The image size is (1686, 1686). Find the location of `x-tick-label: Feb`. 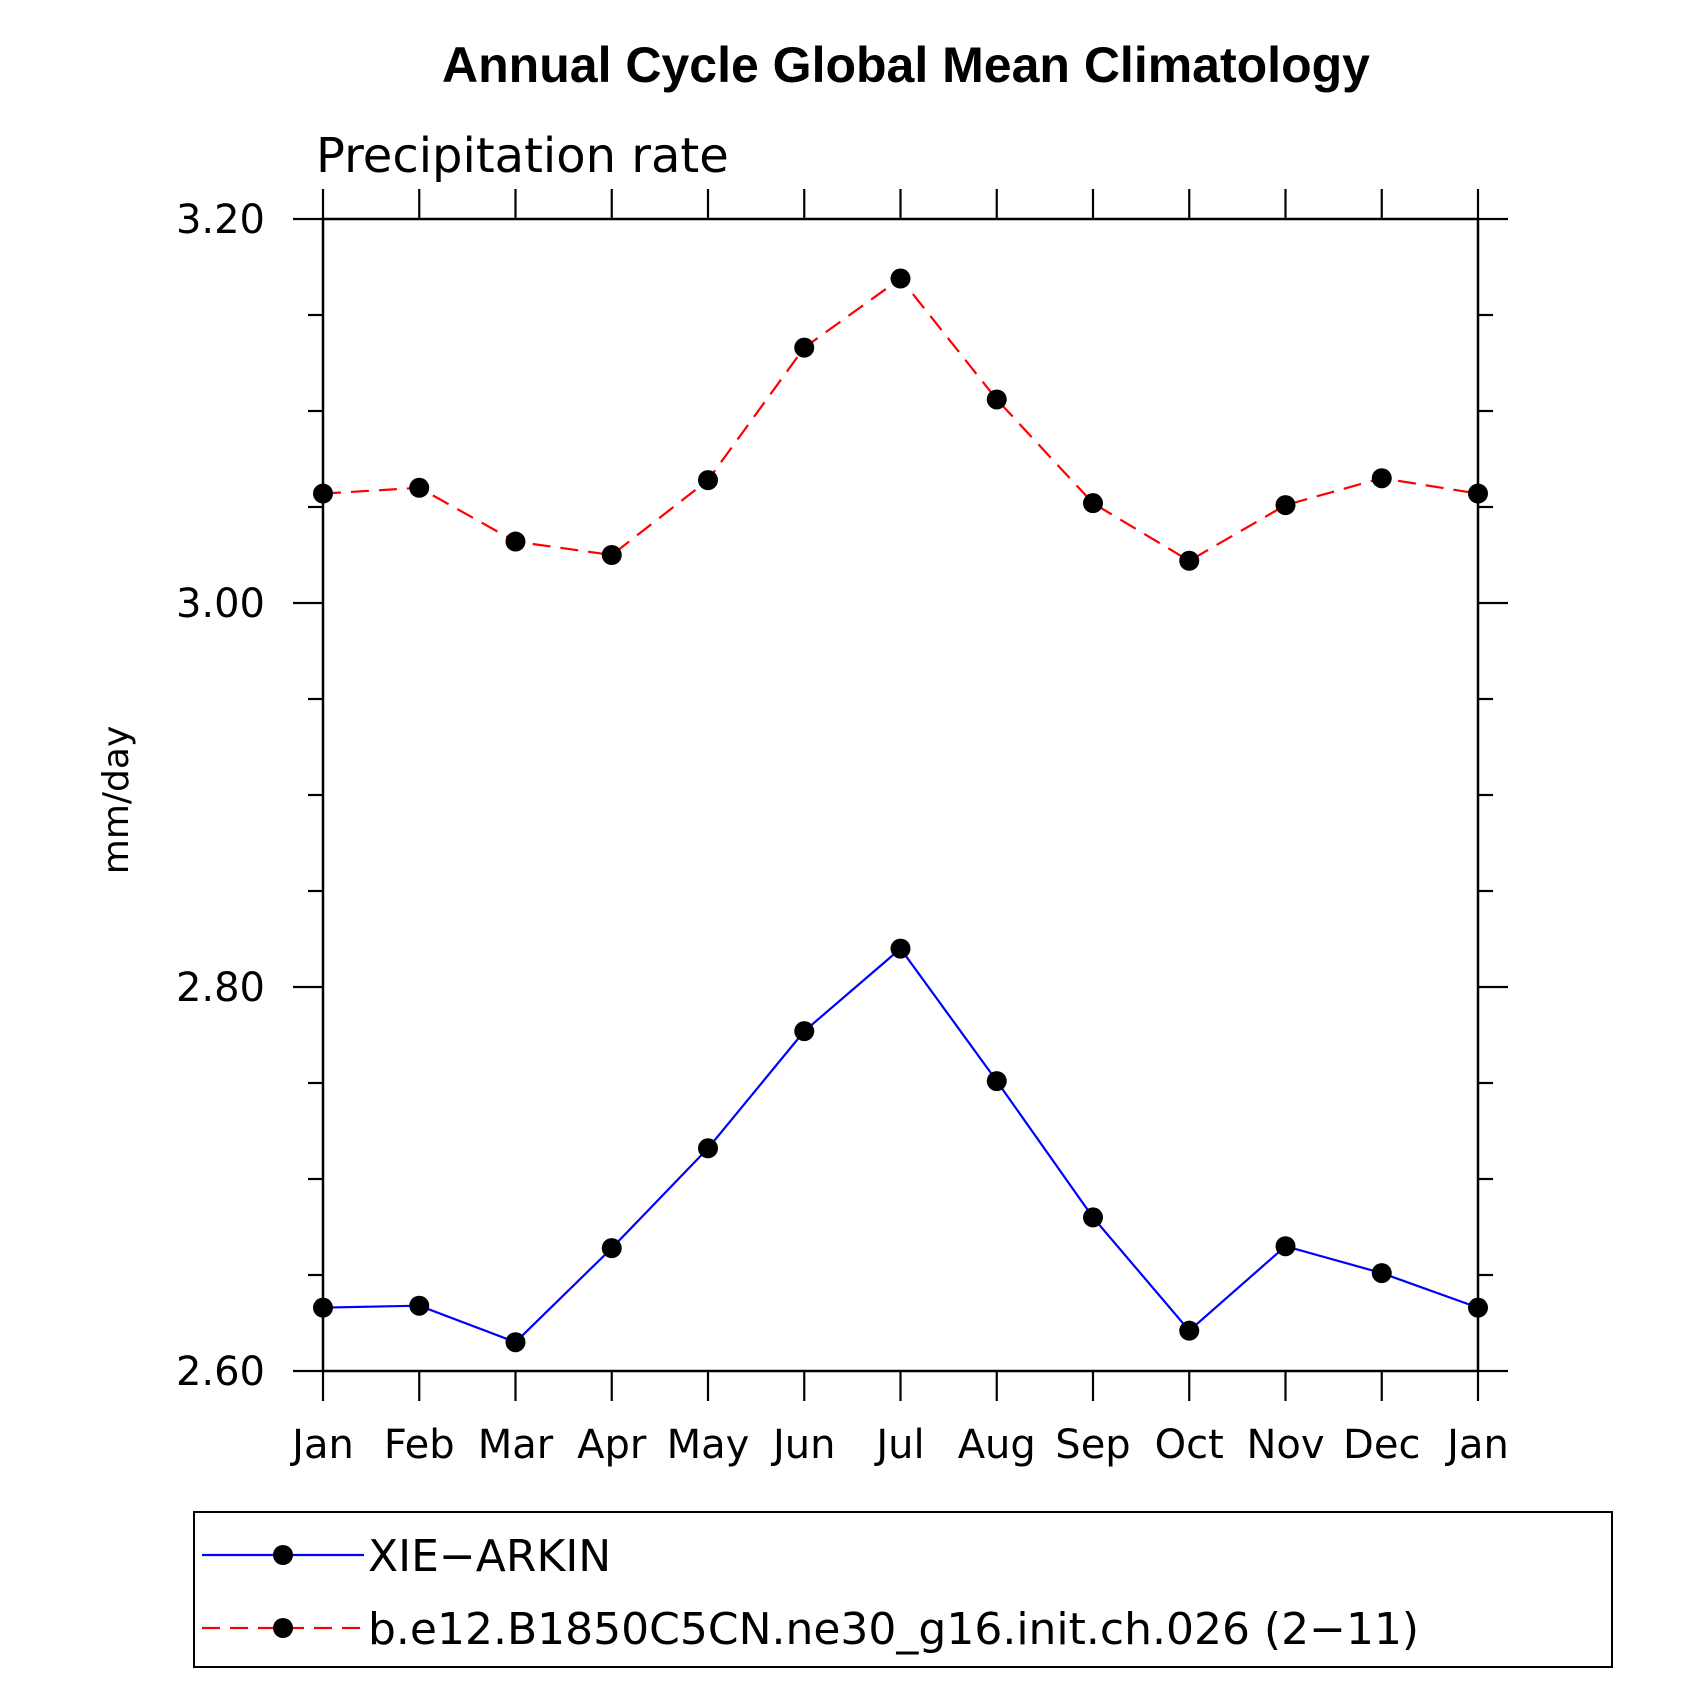

x-tick-label: Feb is located at coordinates (419, 1445).